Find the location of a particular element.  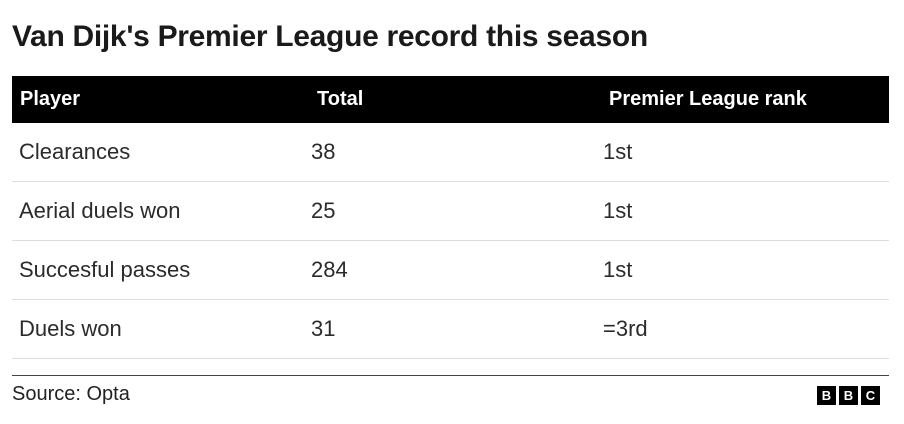

table-row: Duels won 31 =3rd is located at coordinates (450, 329).